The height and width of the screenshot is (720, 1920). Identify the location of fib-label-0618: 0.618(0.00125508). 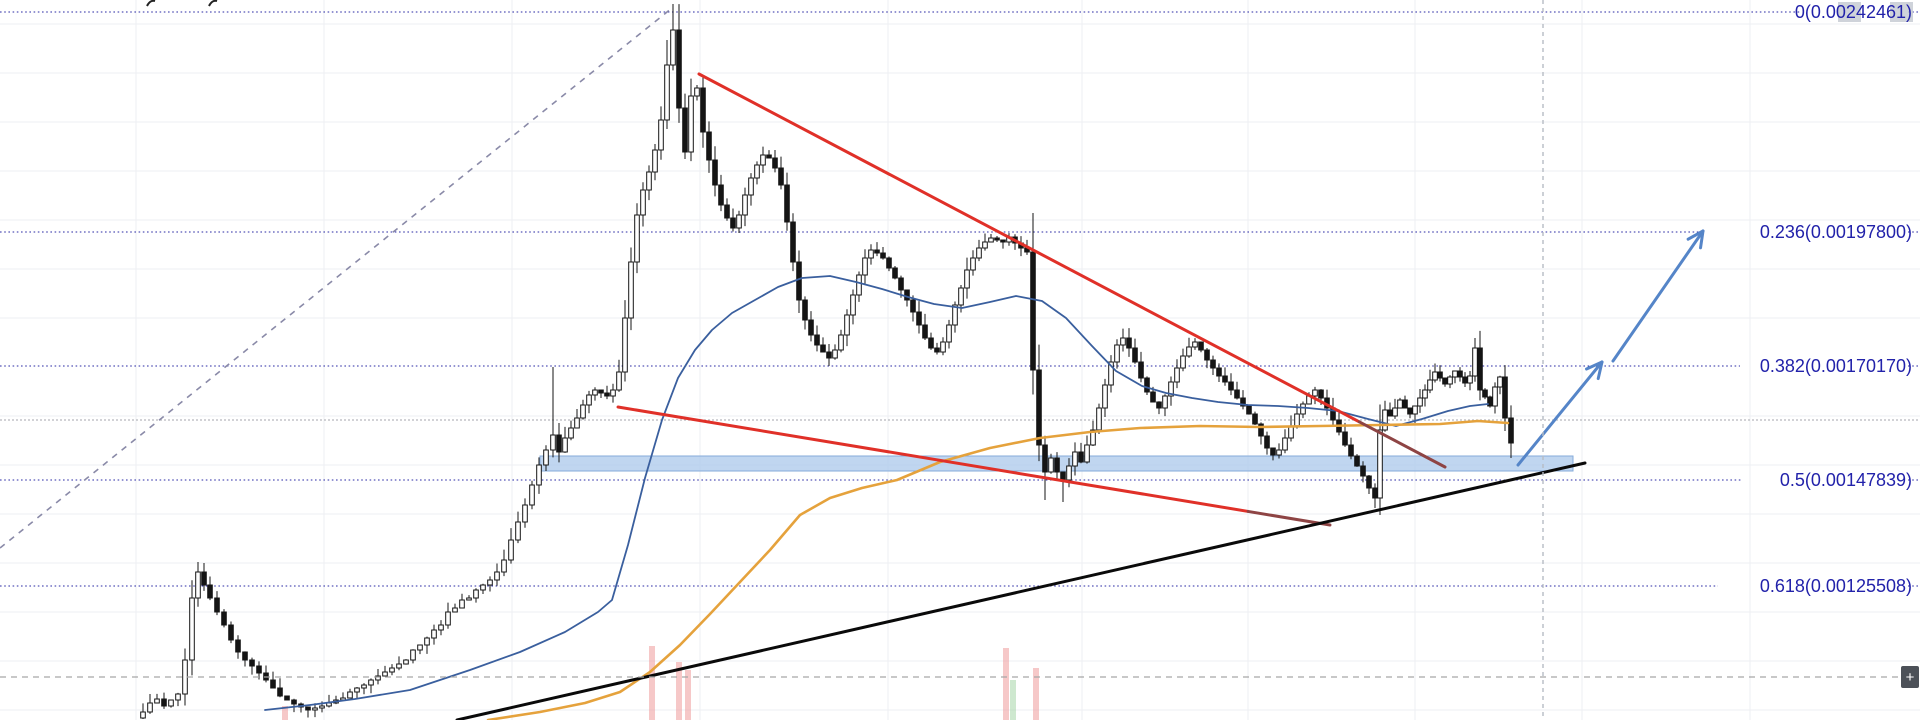
(1835, 586).